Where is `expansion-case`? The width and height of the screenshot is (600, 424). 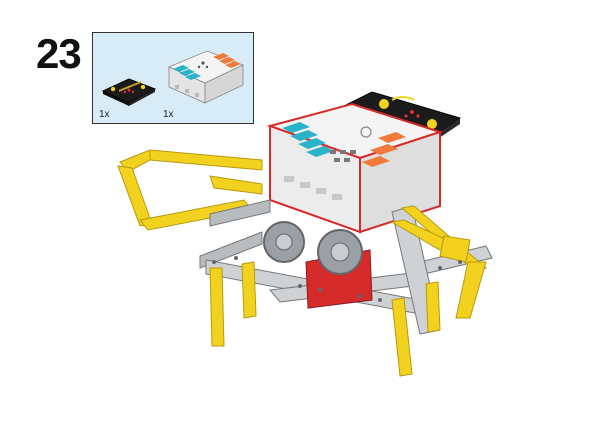
expansion-case is located at coordinates (355, 168).